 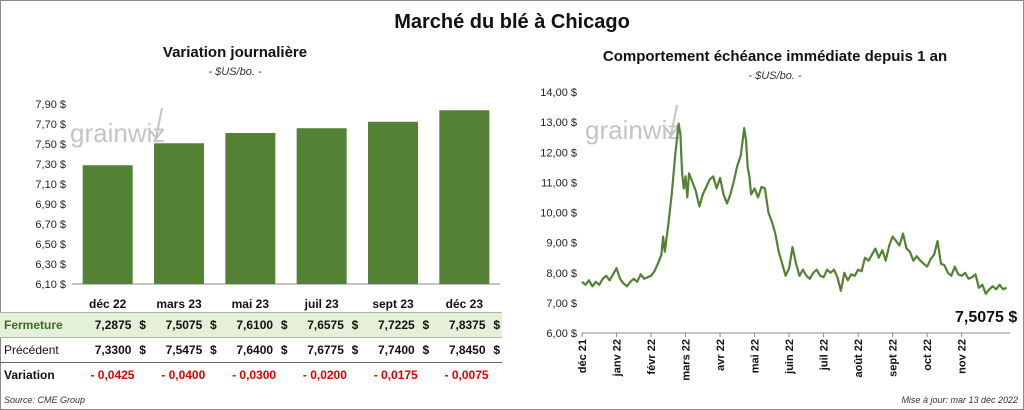 What do you see at coordinates (29, 375) in the screenshot?
I see `row-label: Variation` at bounding box center [29, 375].